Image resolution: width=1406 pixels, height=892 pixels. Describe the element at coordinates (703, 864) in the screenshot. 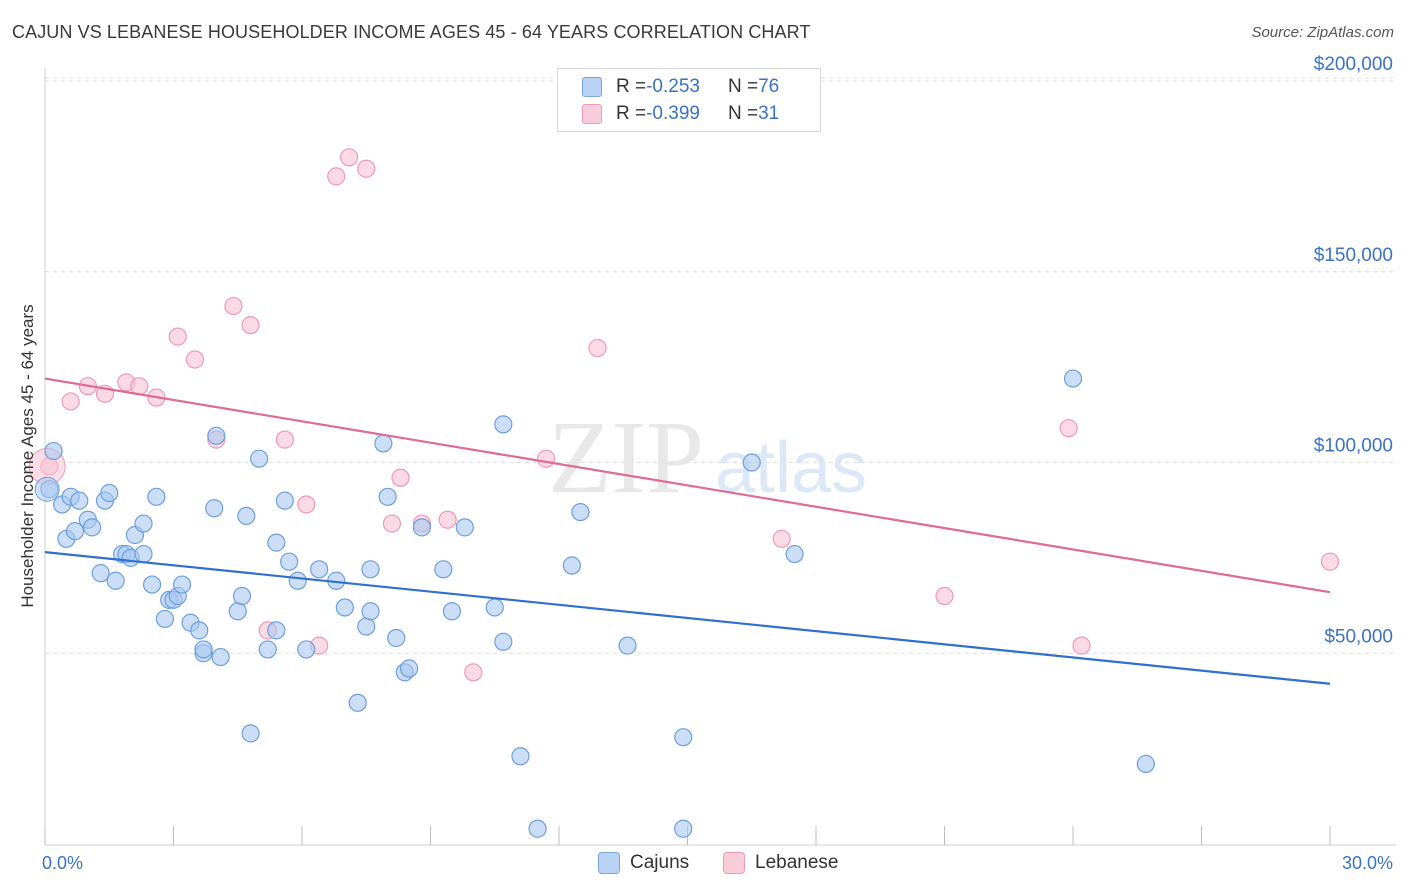

I see `series-legend: Cajuns Lebanese` at that location.